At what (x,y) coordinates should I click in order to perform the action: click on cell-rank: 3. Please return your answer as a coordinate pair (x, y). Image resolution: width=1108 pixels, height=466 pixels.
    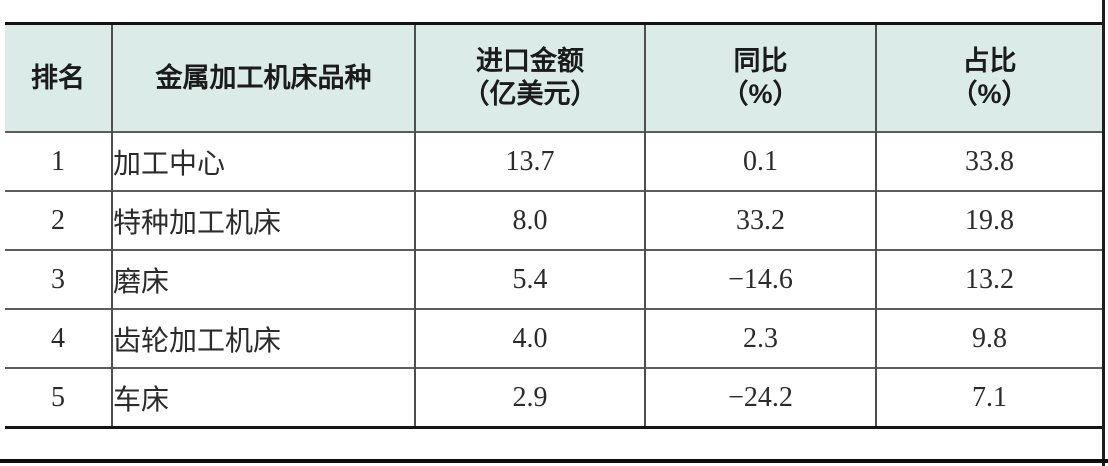
    Looking at the image, I should click on (58, 279).